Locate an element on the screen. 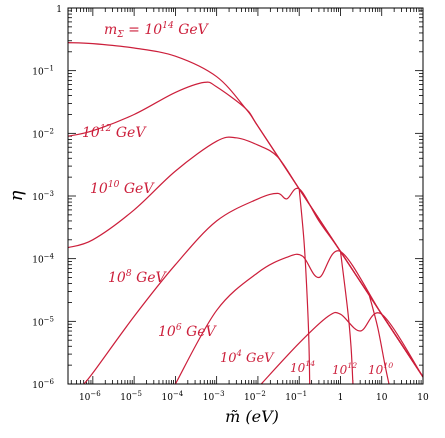 This screenshot has height=438, width=445. y-tick-label: 1 is located at coordinates (59, 10).